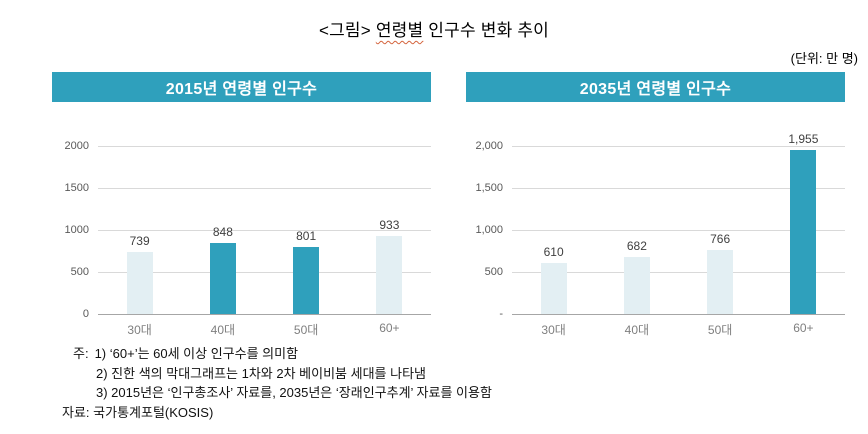 This screenshot has width=868, height=434. What do you see at coordinates (636, 246) in the screenshot?
I see `bar-value-label: 682` at bounding box center [636, 246].